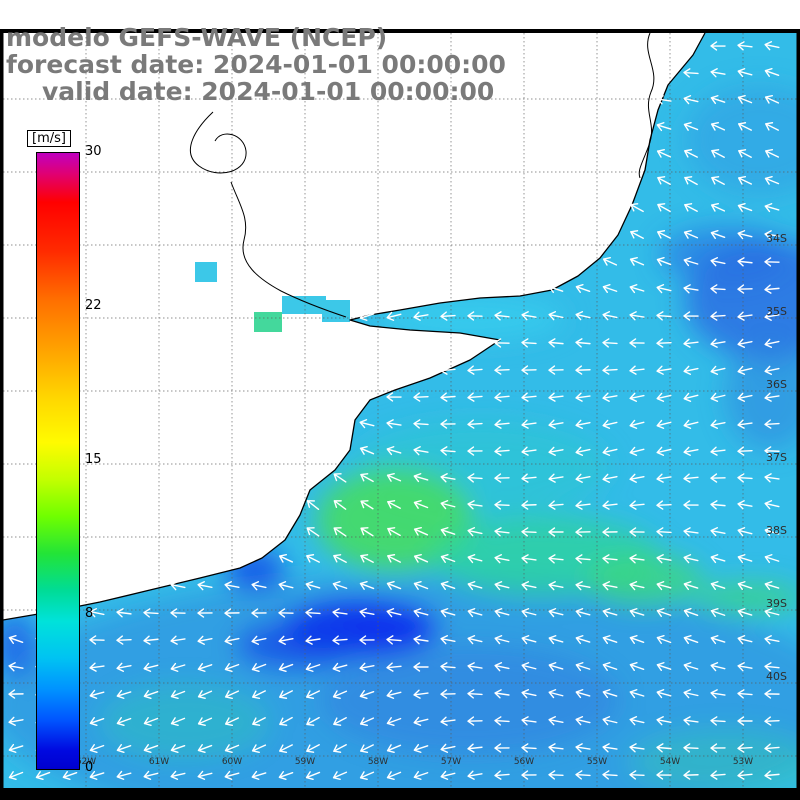 The width and height of the screenshot is (800, 800). Describe the element at coordinates (232, 762) in the screenshot. I see `longitude-label: 60W` at that location.